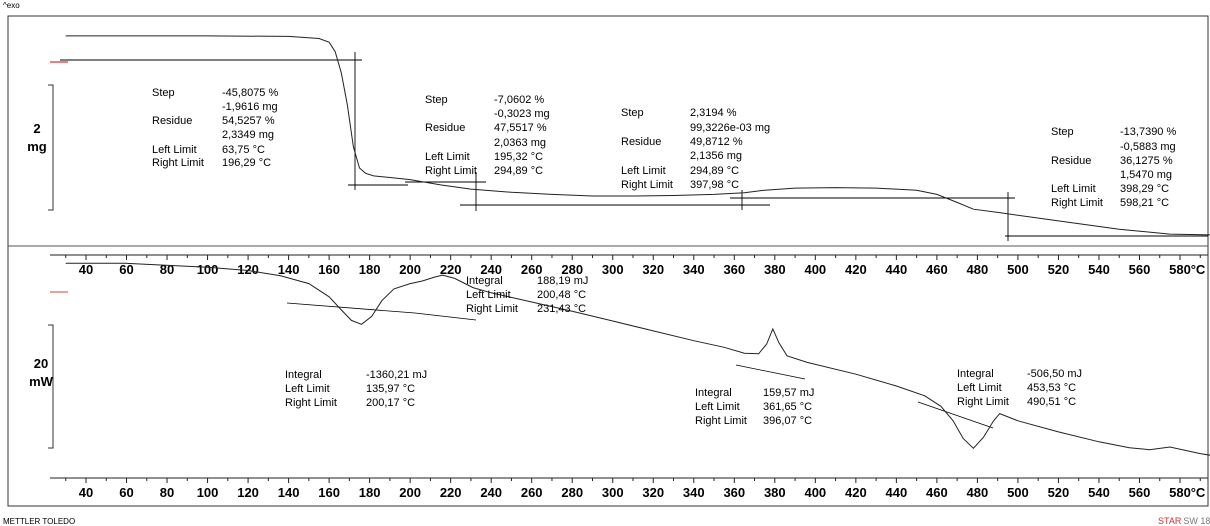 Image resolution: width=1210 pixels, height=526 pixels. Describe the element at coordinates (208, 492) in the screenshot. I see `x-tick-label: 100` at that location.